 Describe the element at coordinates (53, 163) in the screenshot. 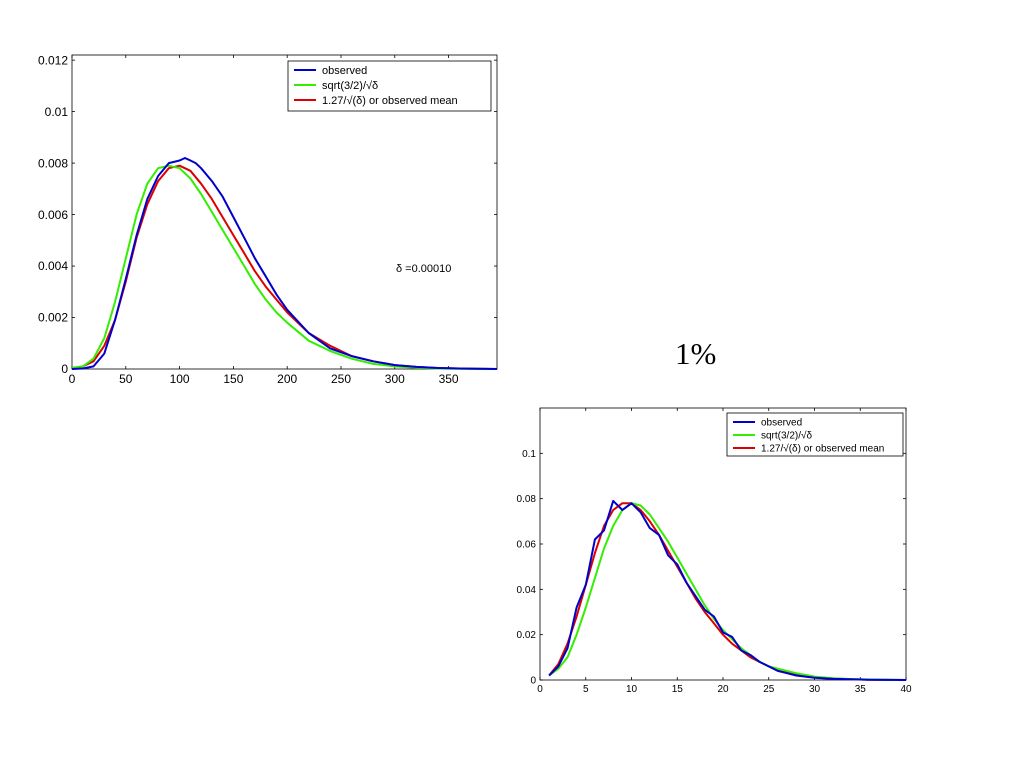

I see `y-tick-label: 0.008` at that location.